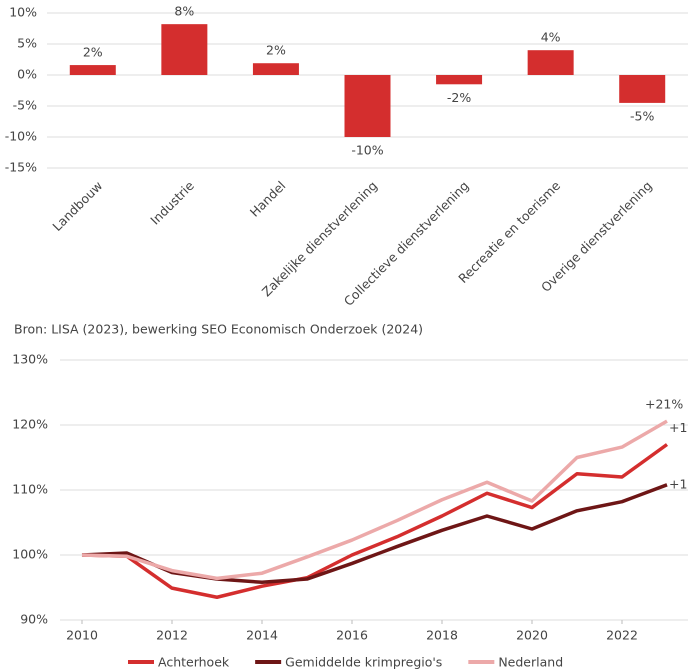 The image size is (688, 672). Describe the element at coordinates (30, 554) in the screenshot. I see `y-tick-label: 100%` at that location.